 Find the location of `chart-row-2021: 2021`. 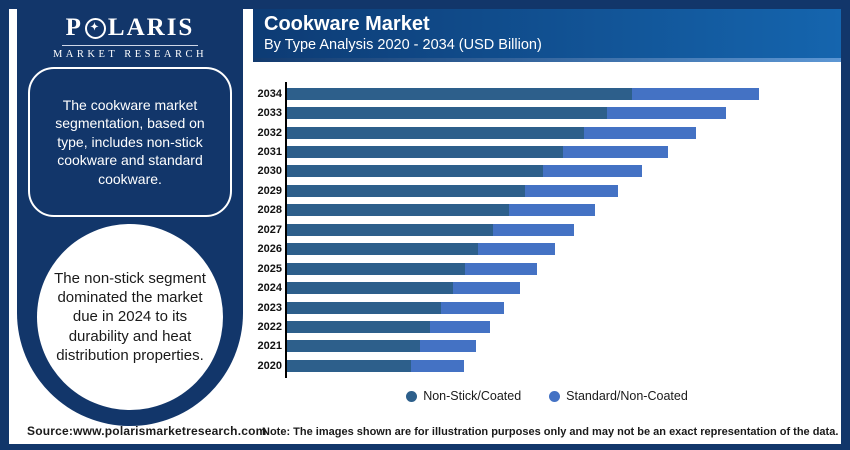

chart-row-2021: 2021 is located at coordinates (547, 346).